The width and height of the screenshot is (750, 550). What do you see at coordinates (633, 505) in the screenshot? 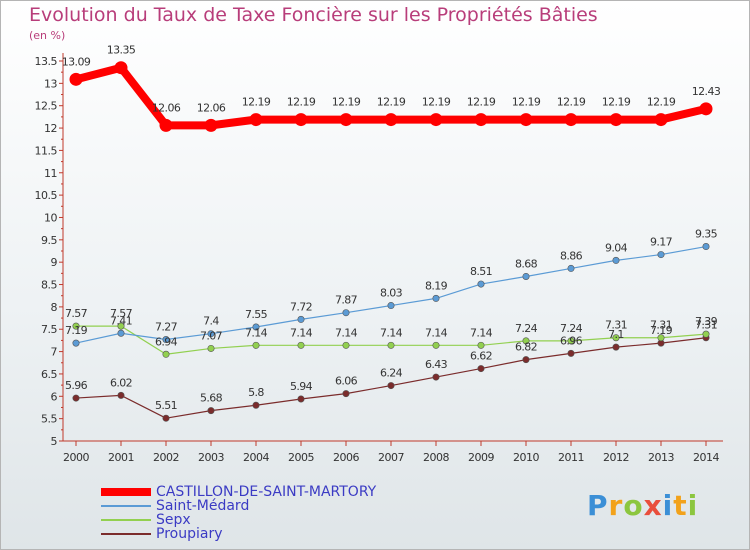
I see `logo-letter: o` at bounding box center [633, 505].